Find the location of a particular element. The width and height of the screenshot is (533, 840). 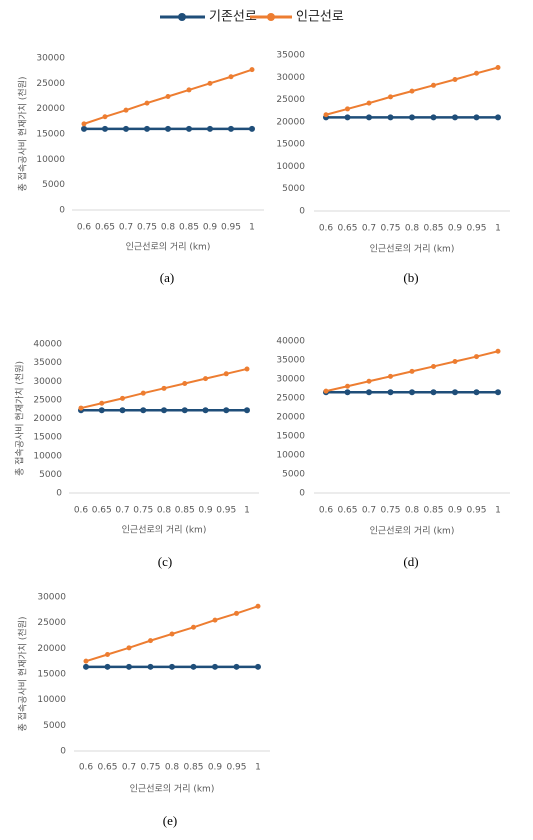

legend-label: 인근선로 is located at coordinates (320, 17).